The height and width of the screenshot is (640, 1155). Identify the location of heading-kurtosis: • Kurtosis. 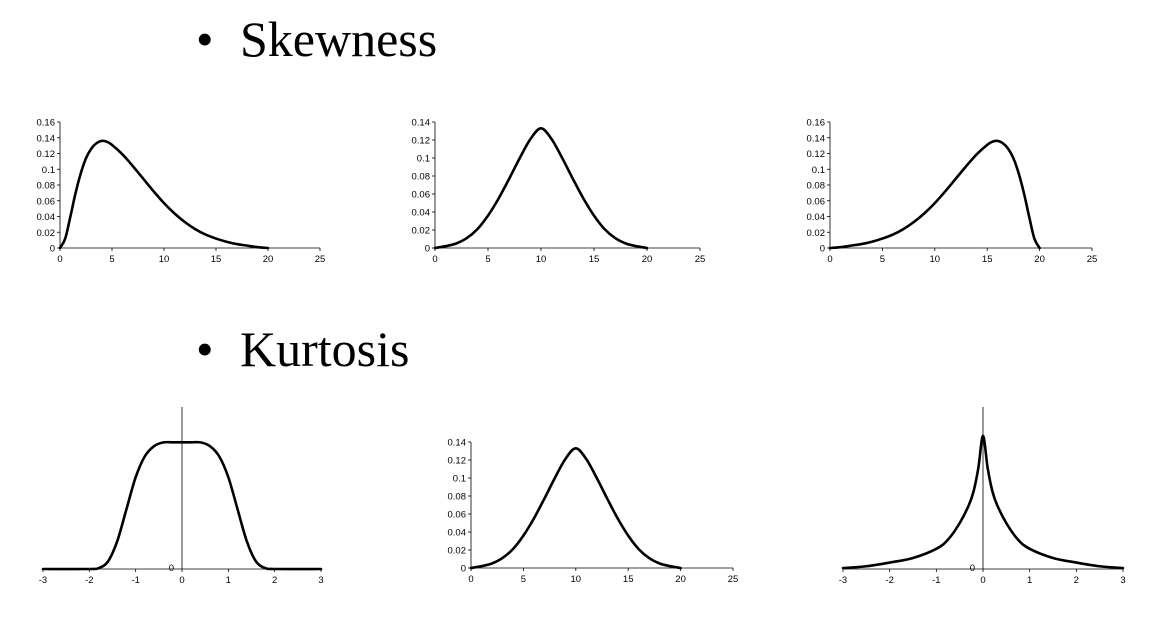
(302, 349).